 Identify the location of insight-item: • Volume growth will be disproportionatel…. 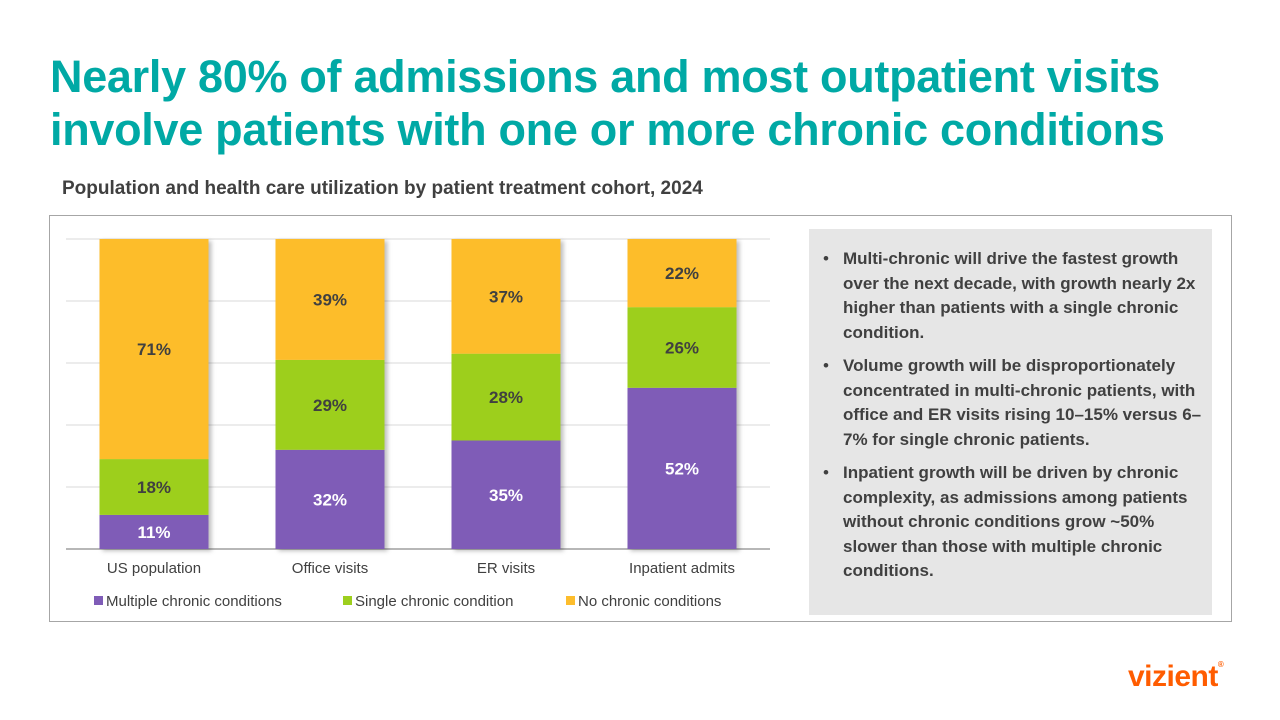
(1011, 403).